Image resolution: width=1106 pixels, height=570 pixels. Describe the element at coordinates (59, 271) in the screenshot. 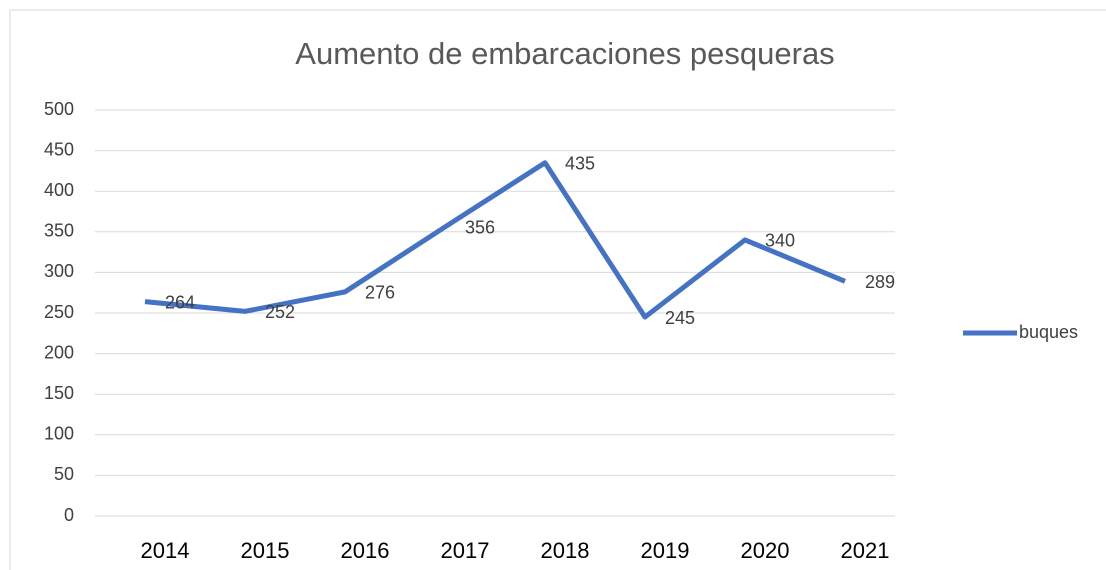

I see `y-tick-label: 300` at that location.